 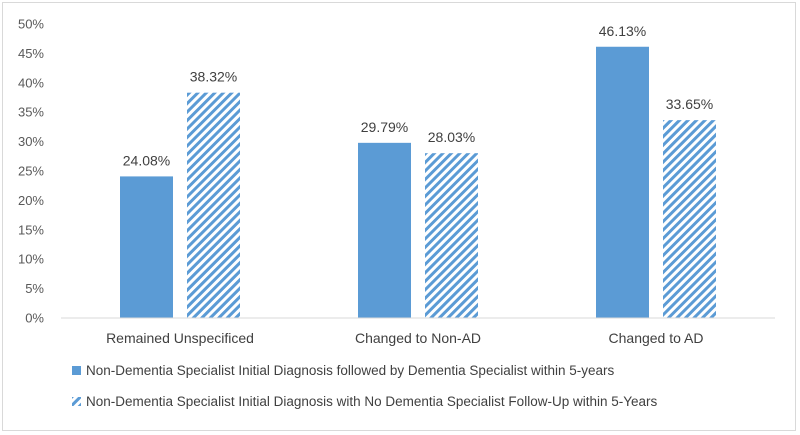 What do you see at coordinates (689, 104) in the screenshot?
I see `data-label: 33.65%` at bounding box center [689, 104].